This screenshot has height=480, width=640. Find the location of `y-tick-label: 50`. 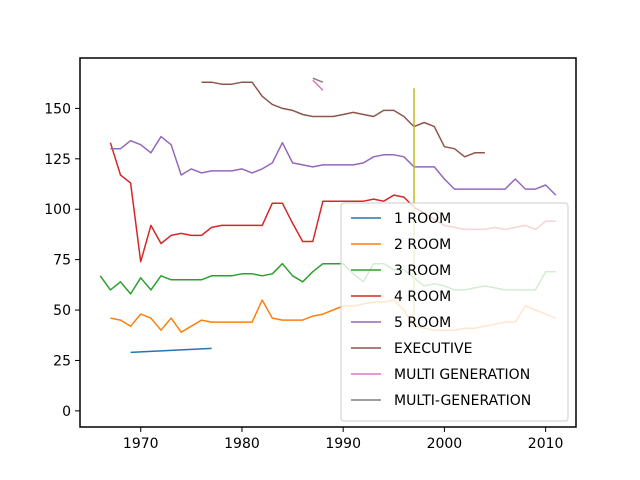

y-tick-label: 50 is located at coordinates (62, 311).